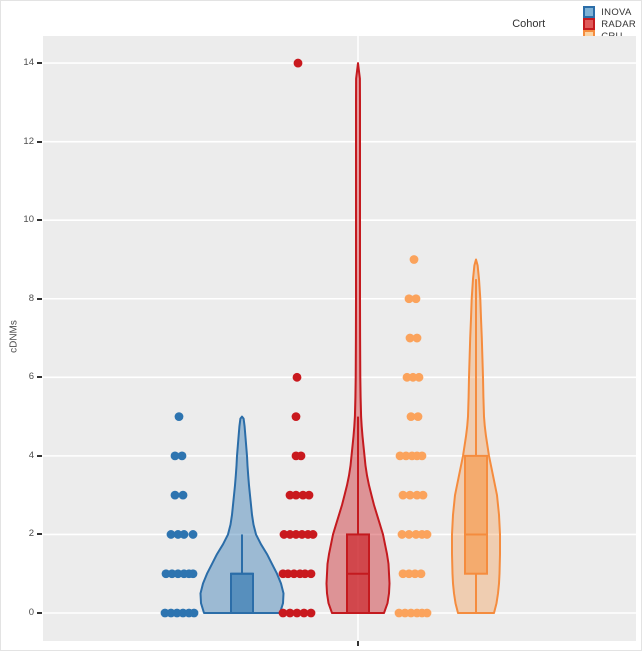 The height and width of the screenshot is (651, 642). I want to click on y-tick-label-8: 8, so click(31, 298).